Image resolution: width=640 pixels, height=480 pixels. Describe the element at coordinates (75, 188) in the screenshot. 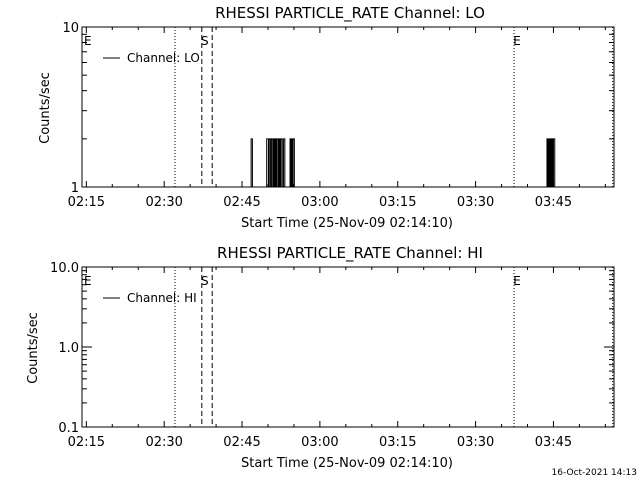

I see `y-tick-label: 1` at that location.